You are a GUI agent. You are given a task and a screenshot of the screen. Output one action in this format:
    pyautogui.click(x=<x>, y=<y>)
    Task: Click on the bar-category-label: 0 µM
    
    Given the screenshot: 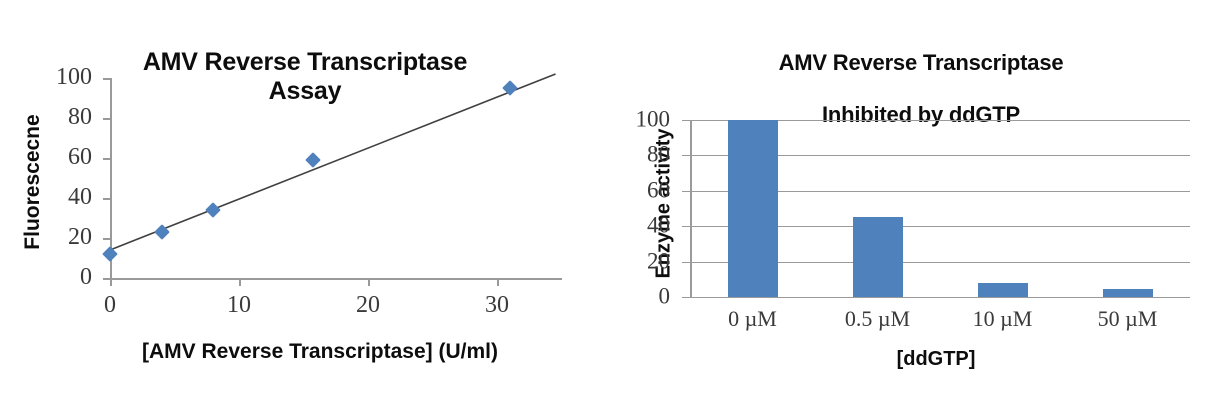 What is the action you would take?
    pyautogui.click(x=752, y=318)
    